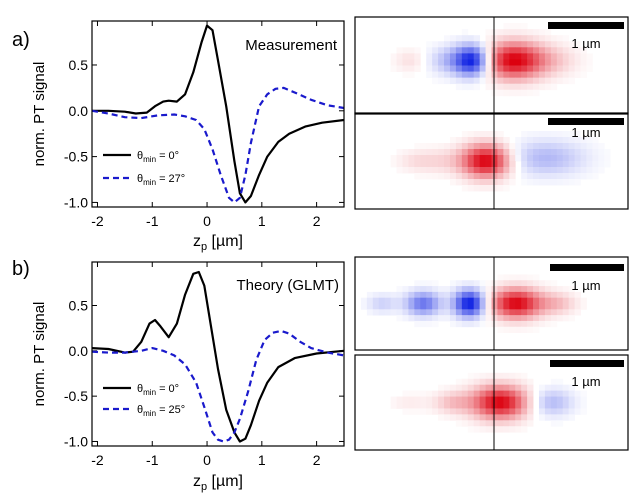  What do you see at coordinates (585, 43) in the screenshot?
I see `image-a-top-scalebar-label: 1 µm` at bounding box center [585, 43].